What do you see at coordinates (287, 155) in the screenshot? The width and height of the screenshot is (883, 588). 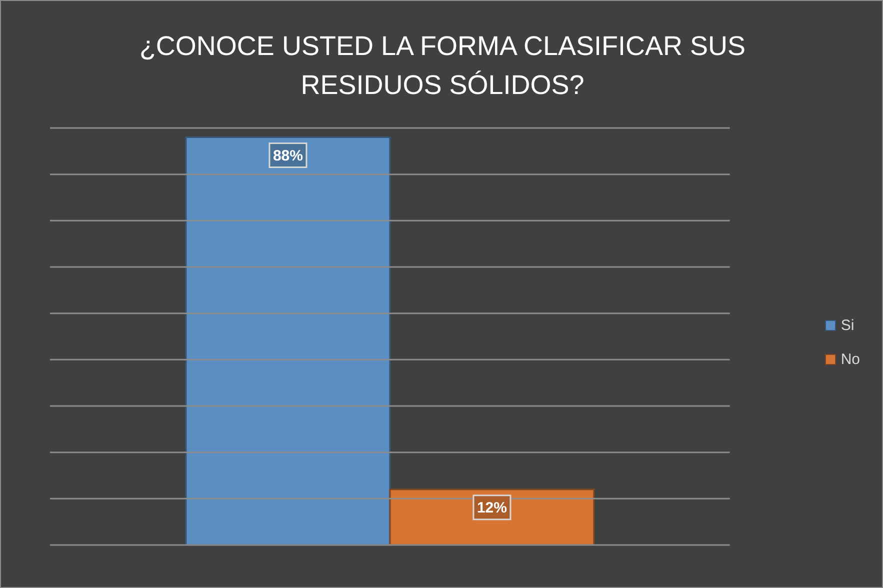 I see `data-label: 88%` at bounding box center [287, 155].